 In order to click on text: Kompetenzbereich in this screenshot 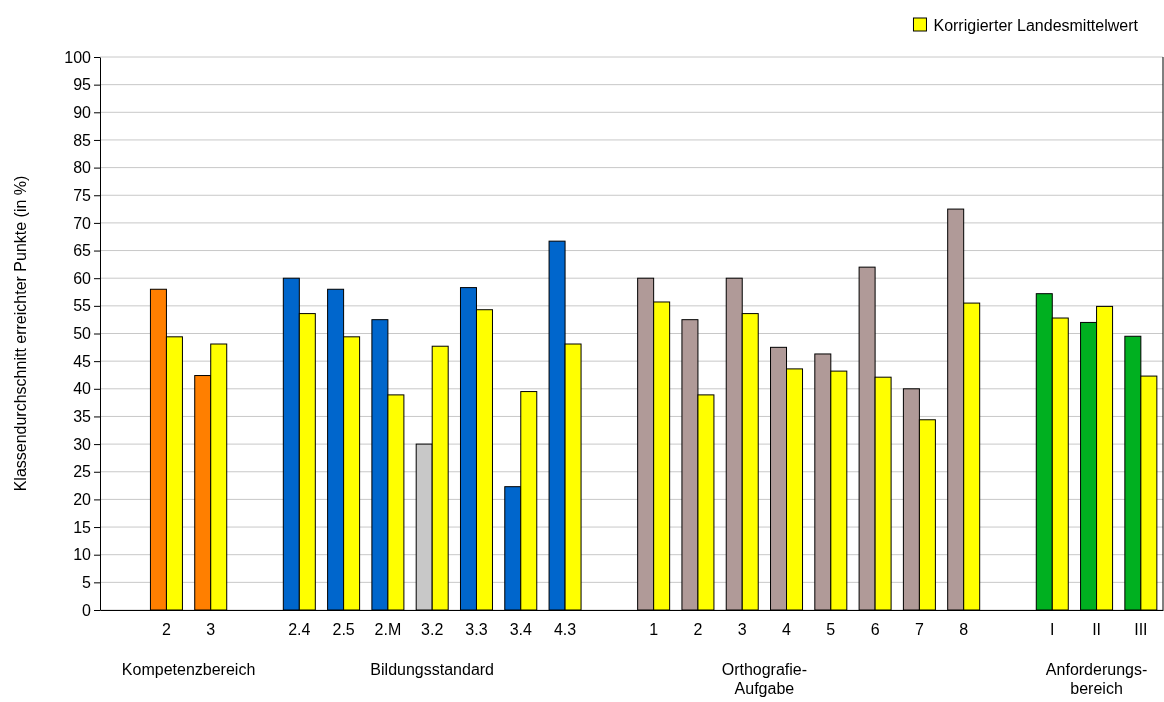, I will do `click(188, 669)`.